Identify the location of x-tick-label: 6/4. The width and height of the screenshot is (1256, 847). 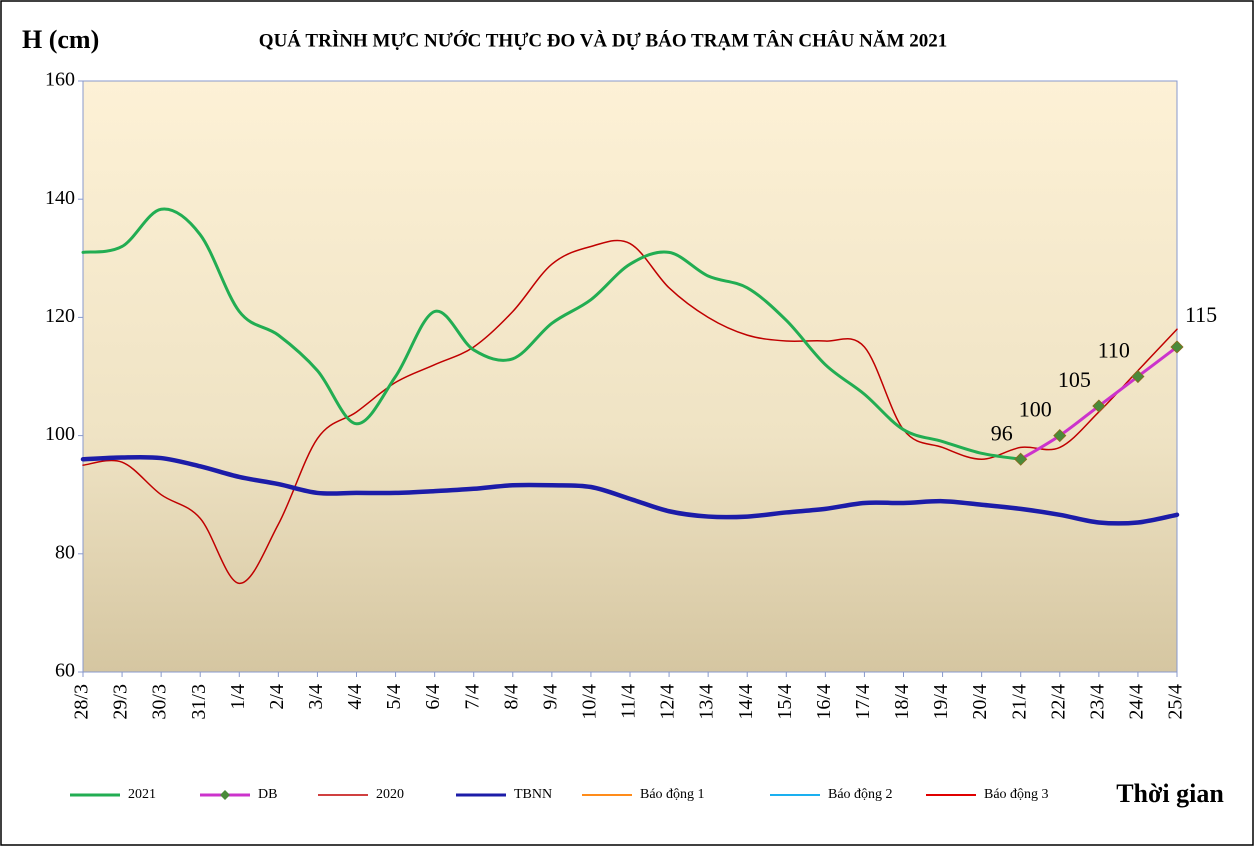
(433, 697).